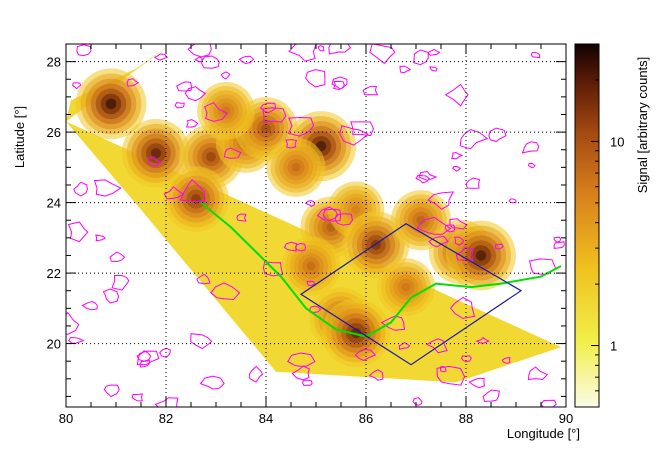 The height and width of the screenshot is (459, 664). What do you see at coordinates (66, 418) in the screenshot?
I see `x-tick-label: 80` at bounding box center [66, 418].